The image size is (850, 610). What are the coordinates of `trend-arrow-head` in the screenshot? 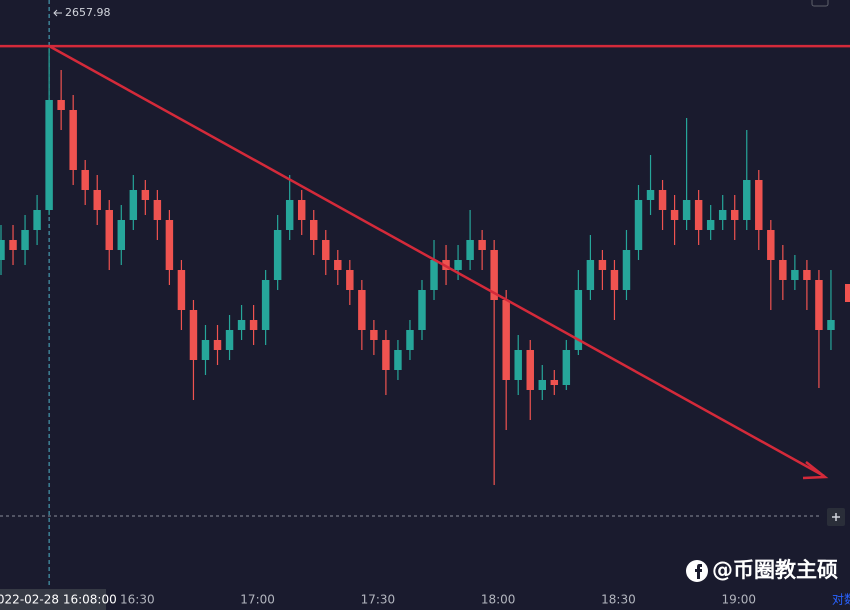 It's located at (815, 470).